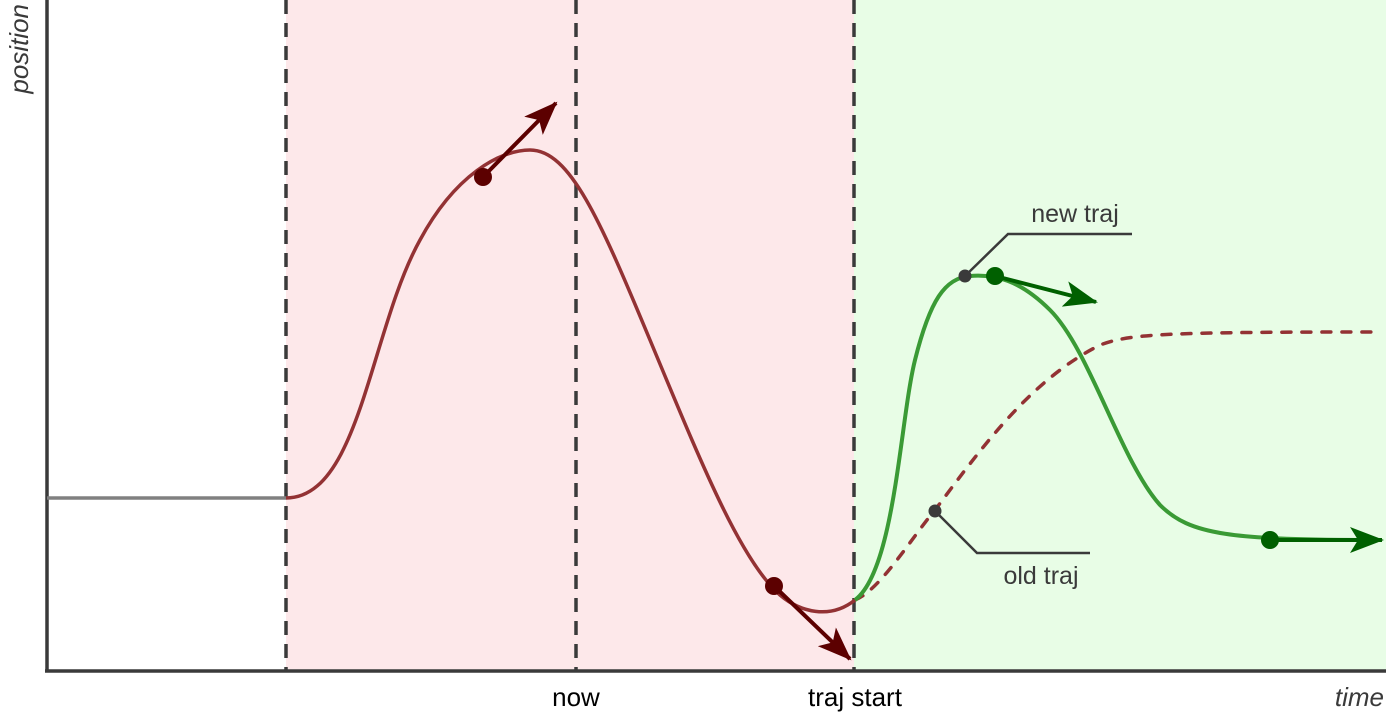 Image resolution: width=1386 pixels, height=716 pixels. I want to click on new-trajectory-point-end, so click(1270, 540).